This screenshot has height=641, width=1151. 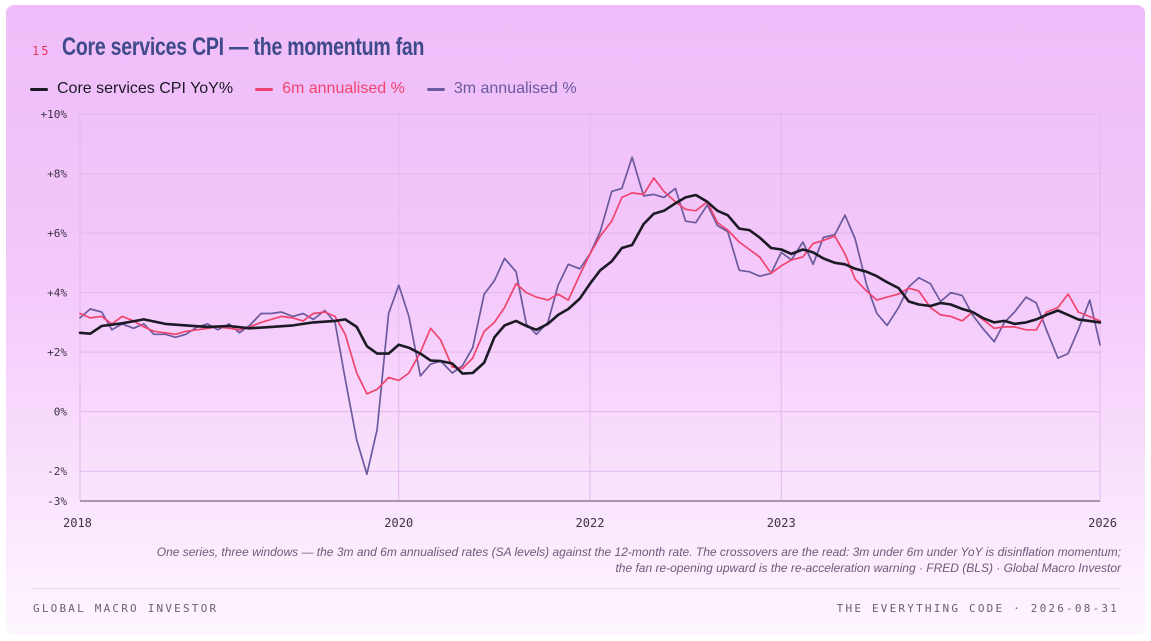 What do you see at coordinates (343, 88) in the screenshot?
I see `legend-label-6m: 6m annualised %` at bounding box center [343, 88].